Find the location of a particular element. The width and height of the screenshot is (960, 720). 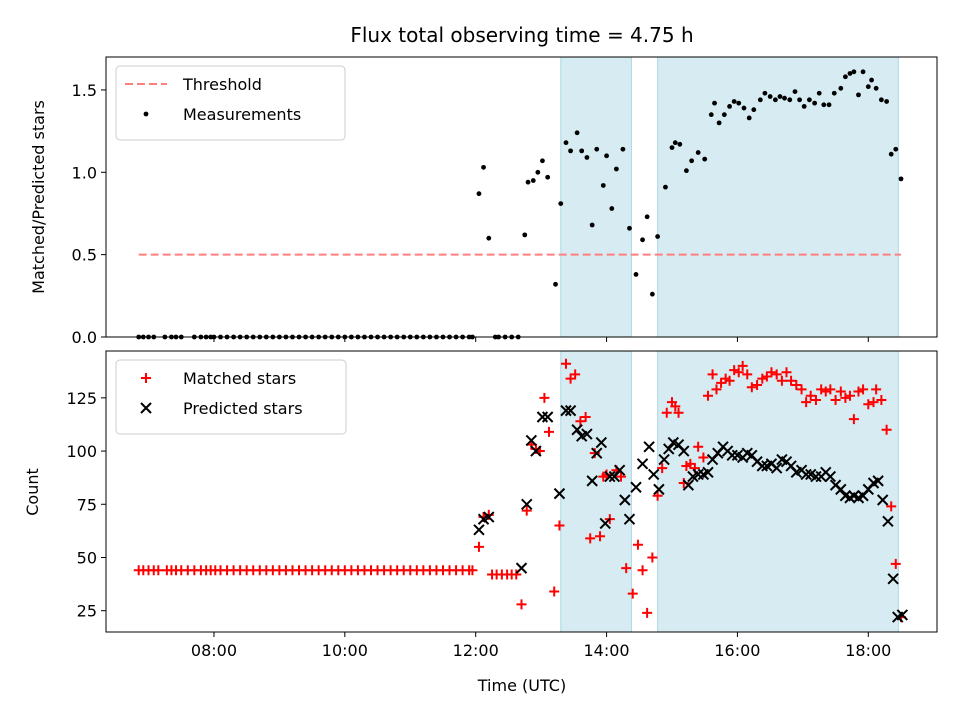

x-axis-label: Time (UTC) is located at coordinates (521, 685).